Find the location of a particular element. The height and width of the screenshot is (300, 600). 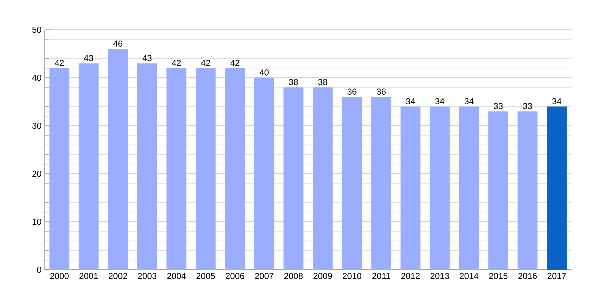

x-tick-label: 2015 is located at coordinates (498, 276).